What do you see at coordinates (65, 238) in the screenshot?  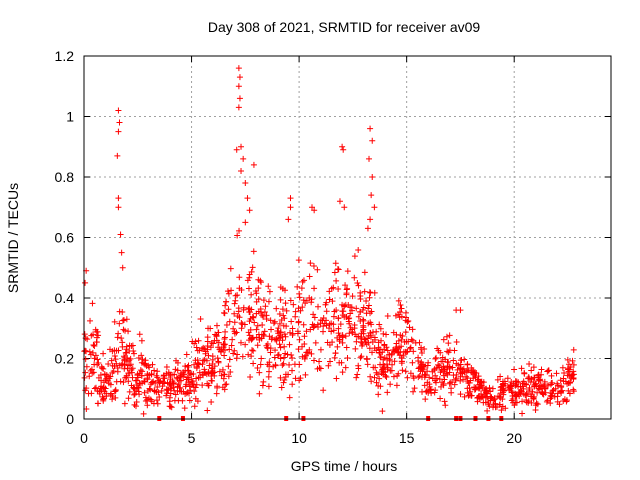 I see `y-tick-label: 0.6` at bounding box center [65, 238].